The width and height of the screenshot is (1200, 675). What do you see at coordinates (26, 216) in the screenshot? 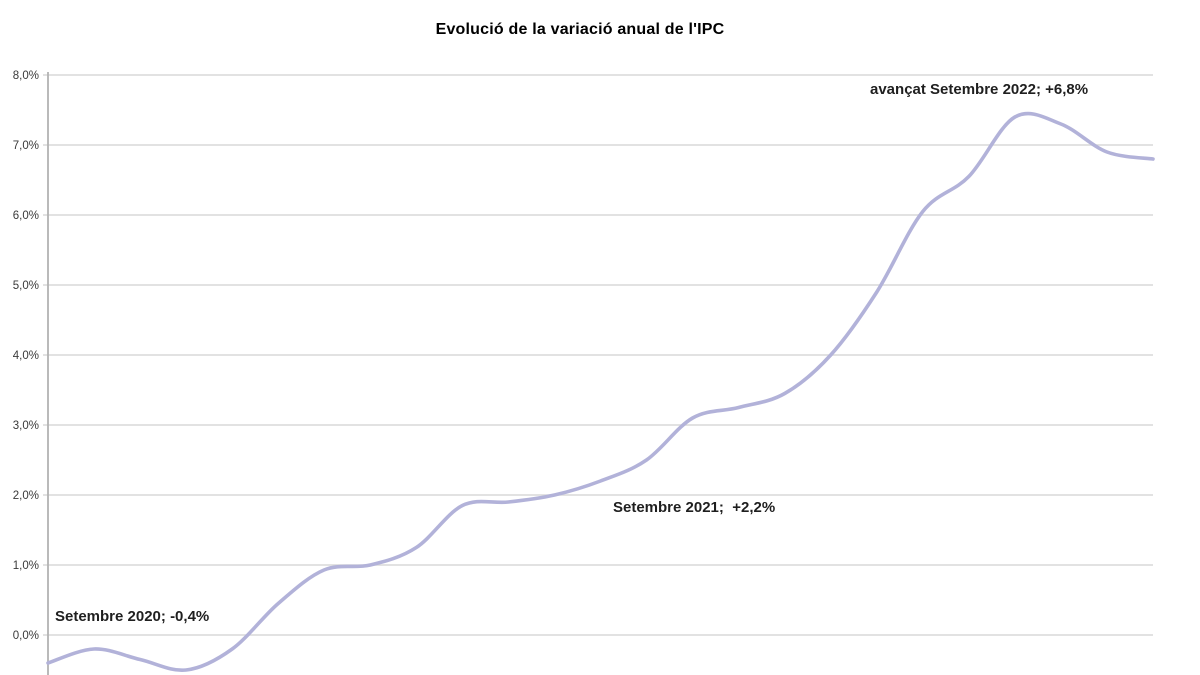
I see `y-axis-tick-label: 6,0%` at bounding box center [26, 216].